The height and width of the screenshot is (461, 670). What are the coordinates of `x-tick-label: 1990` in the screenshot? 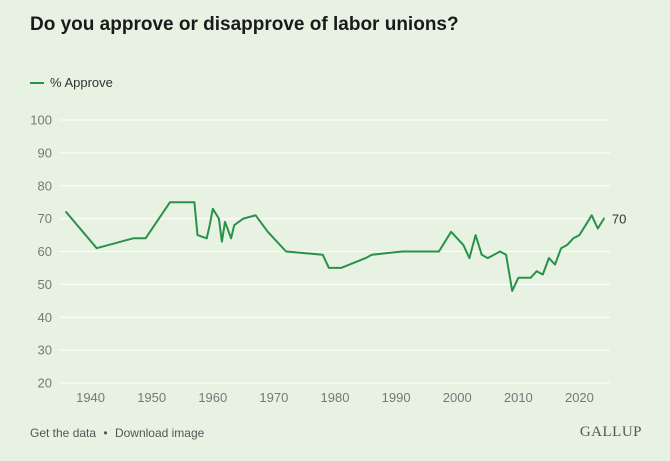 It's located at (396, 397).